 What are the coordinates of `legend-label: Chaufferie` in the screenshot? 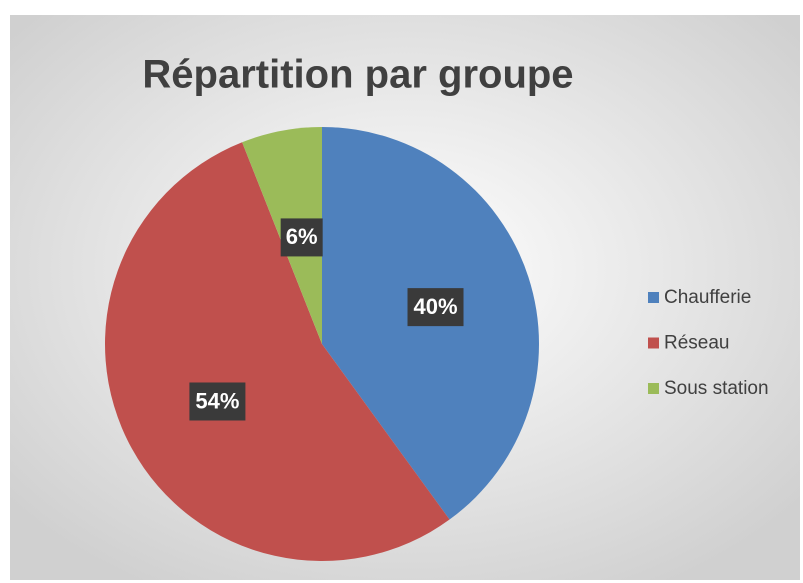 It's located at (707, 297).